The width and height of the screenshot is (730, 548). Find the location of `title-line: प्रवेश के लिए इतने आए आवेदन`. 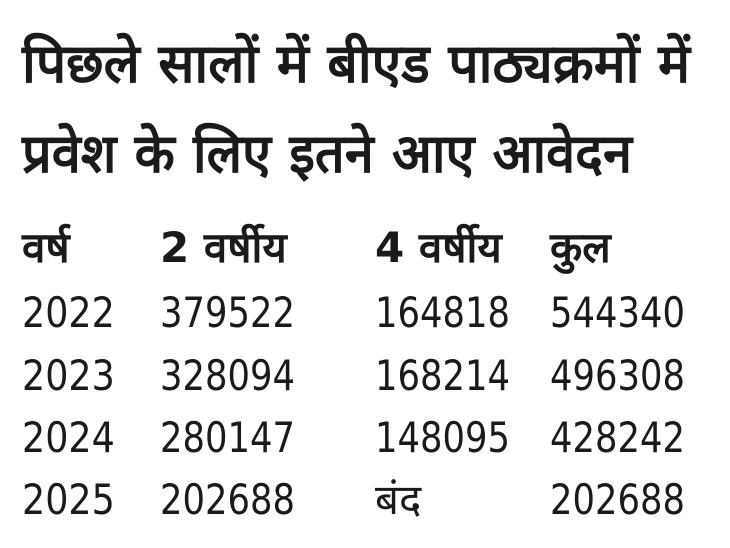

title-line: प्रवेश के लिए इतने आए आवेदन is located at coordinates (327, 153).